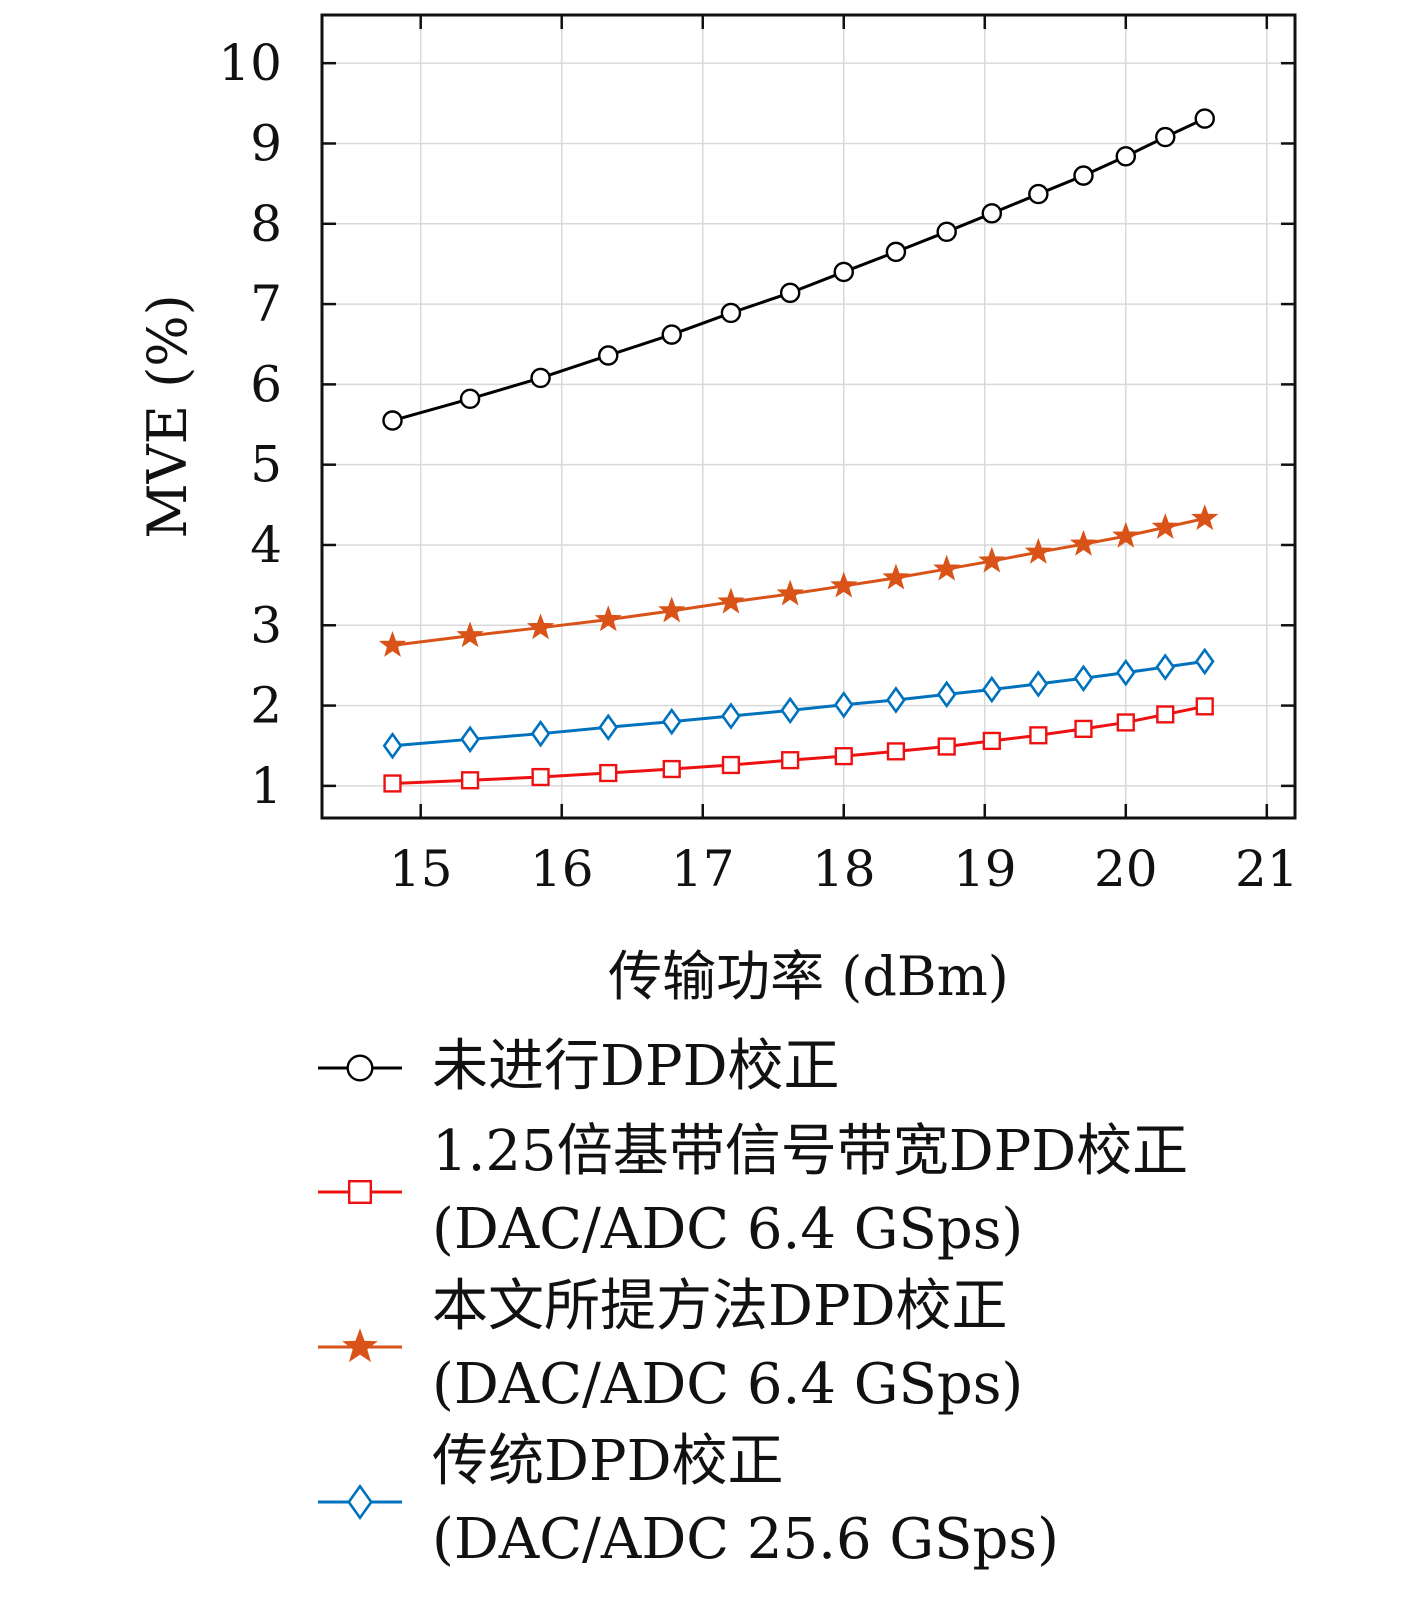  I want to click on legend-item: 未进行DPD校正, so click(578, 1066).